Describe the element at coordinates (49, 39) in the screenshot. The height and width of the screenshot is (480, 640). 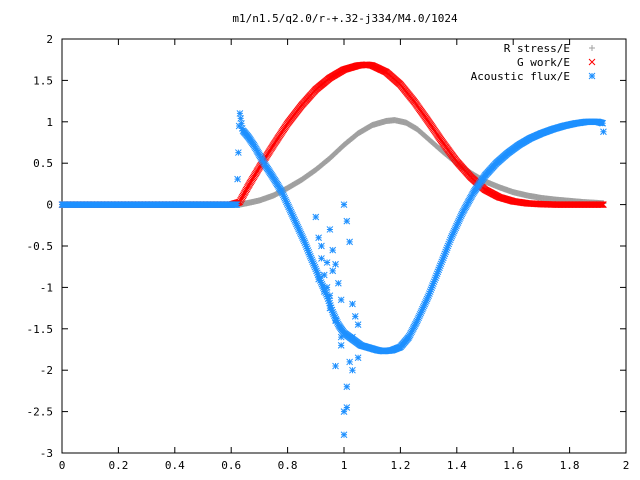
I see `y-tick-label: 2` at that location.